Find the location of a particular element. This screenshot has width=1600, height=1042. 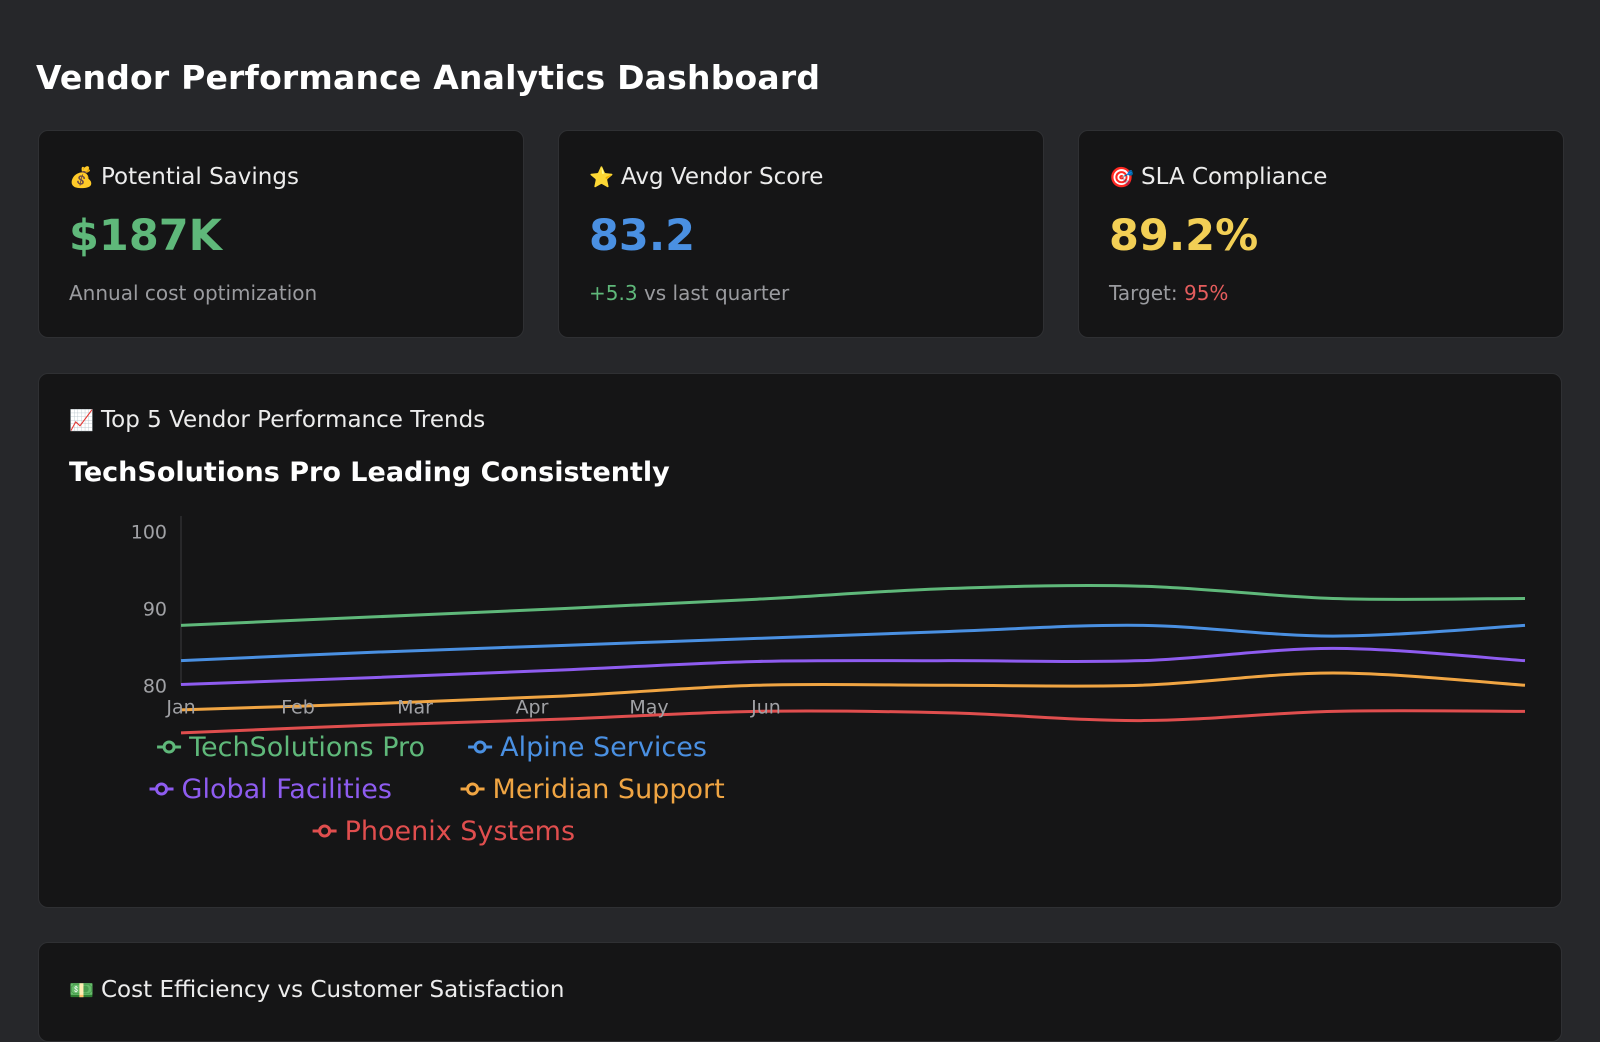

series-line-meridian-support is located at coordinates (853, 691).